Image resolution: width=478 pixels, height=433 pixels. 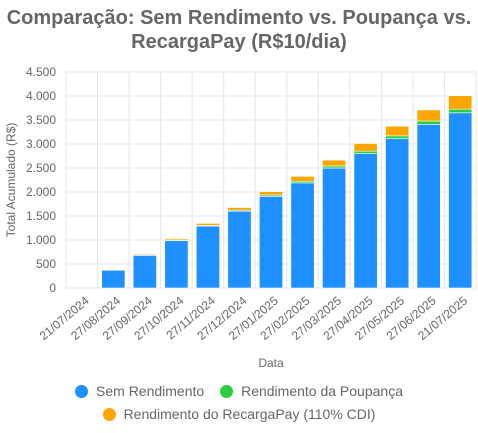 I want to click on legend-item-rendimento-recargapay: Rendimento do RecargaPay (110% CDI), so click(x=239, y=414).